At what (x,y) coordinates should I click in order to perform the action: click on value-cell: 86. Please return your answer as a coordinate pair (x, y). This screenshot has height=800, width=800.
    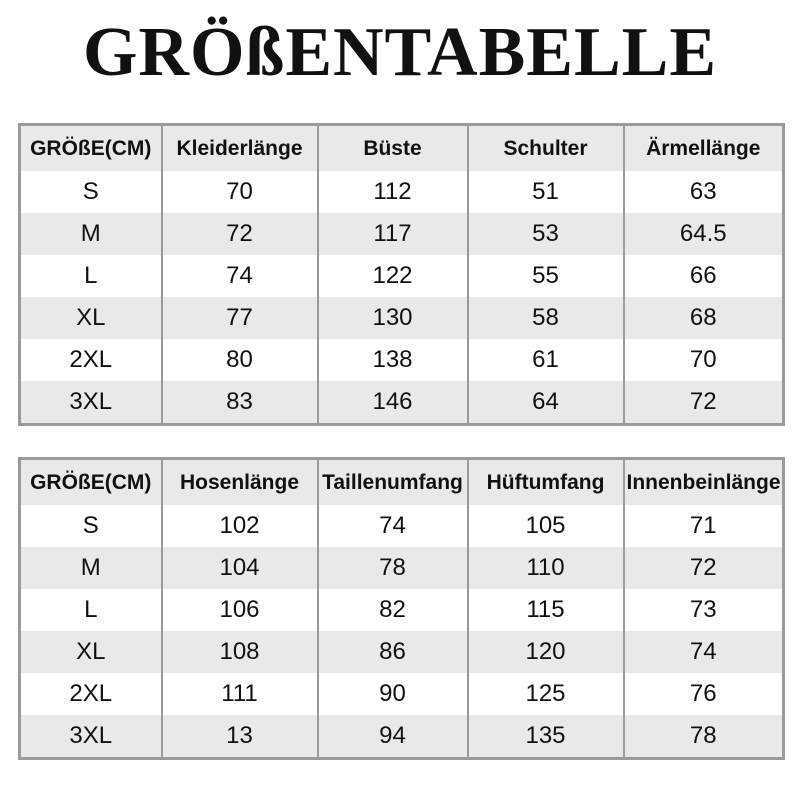
    Looking at the image, I should click on (392, 652).